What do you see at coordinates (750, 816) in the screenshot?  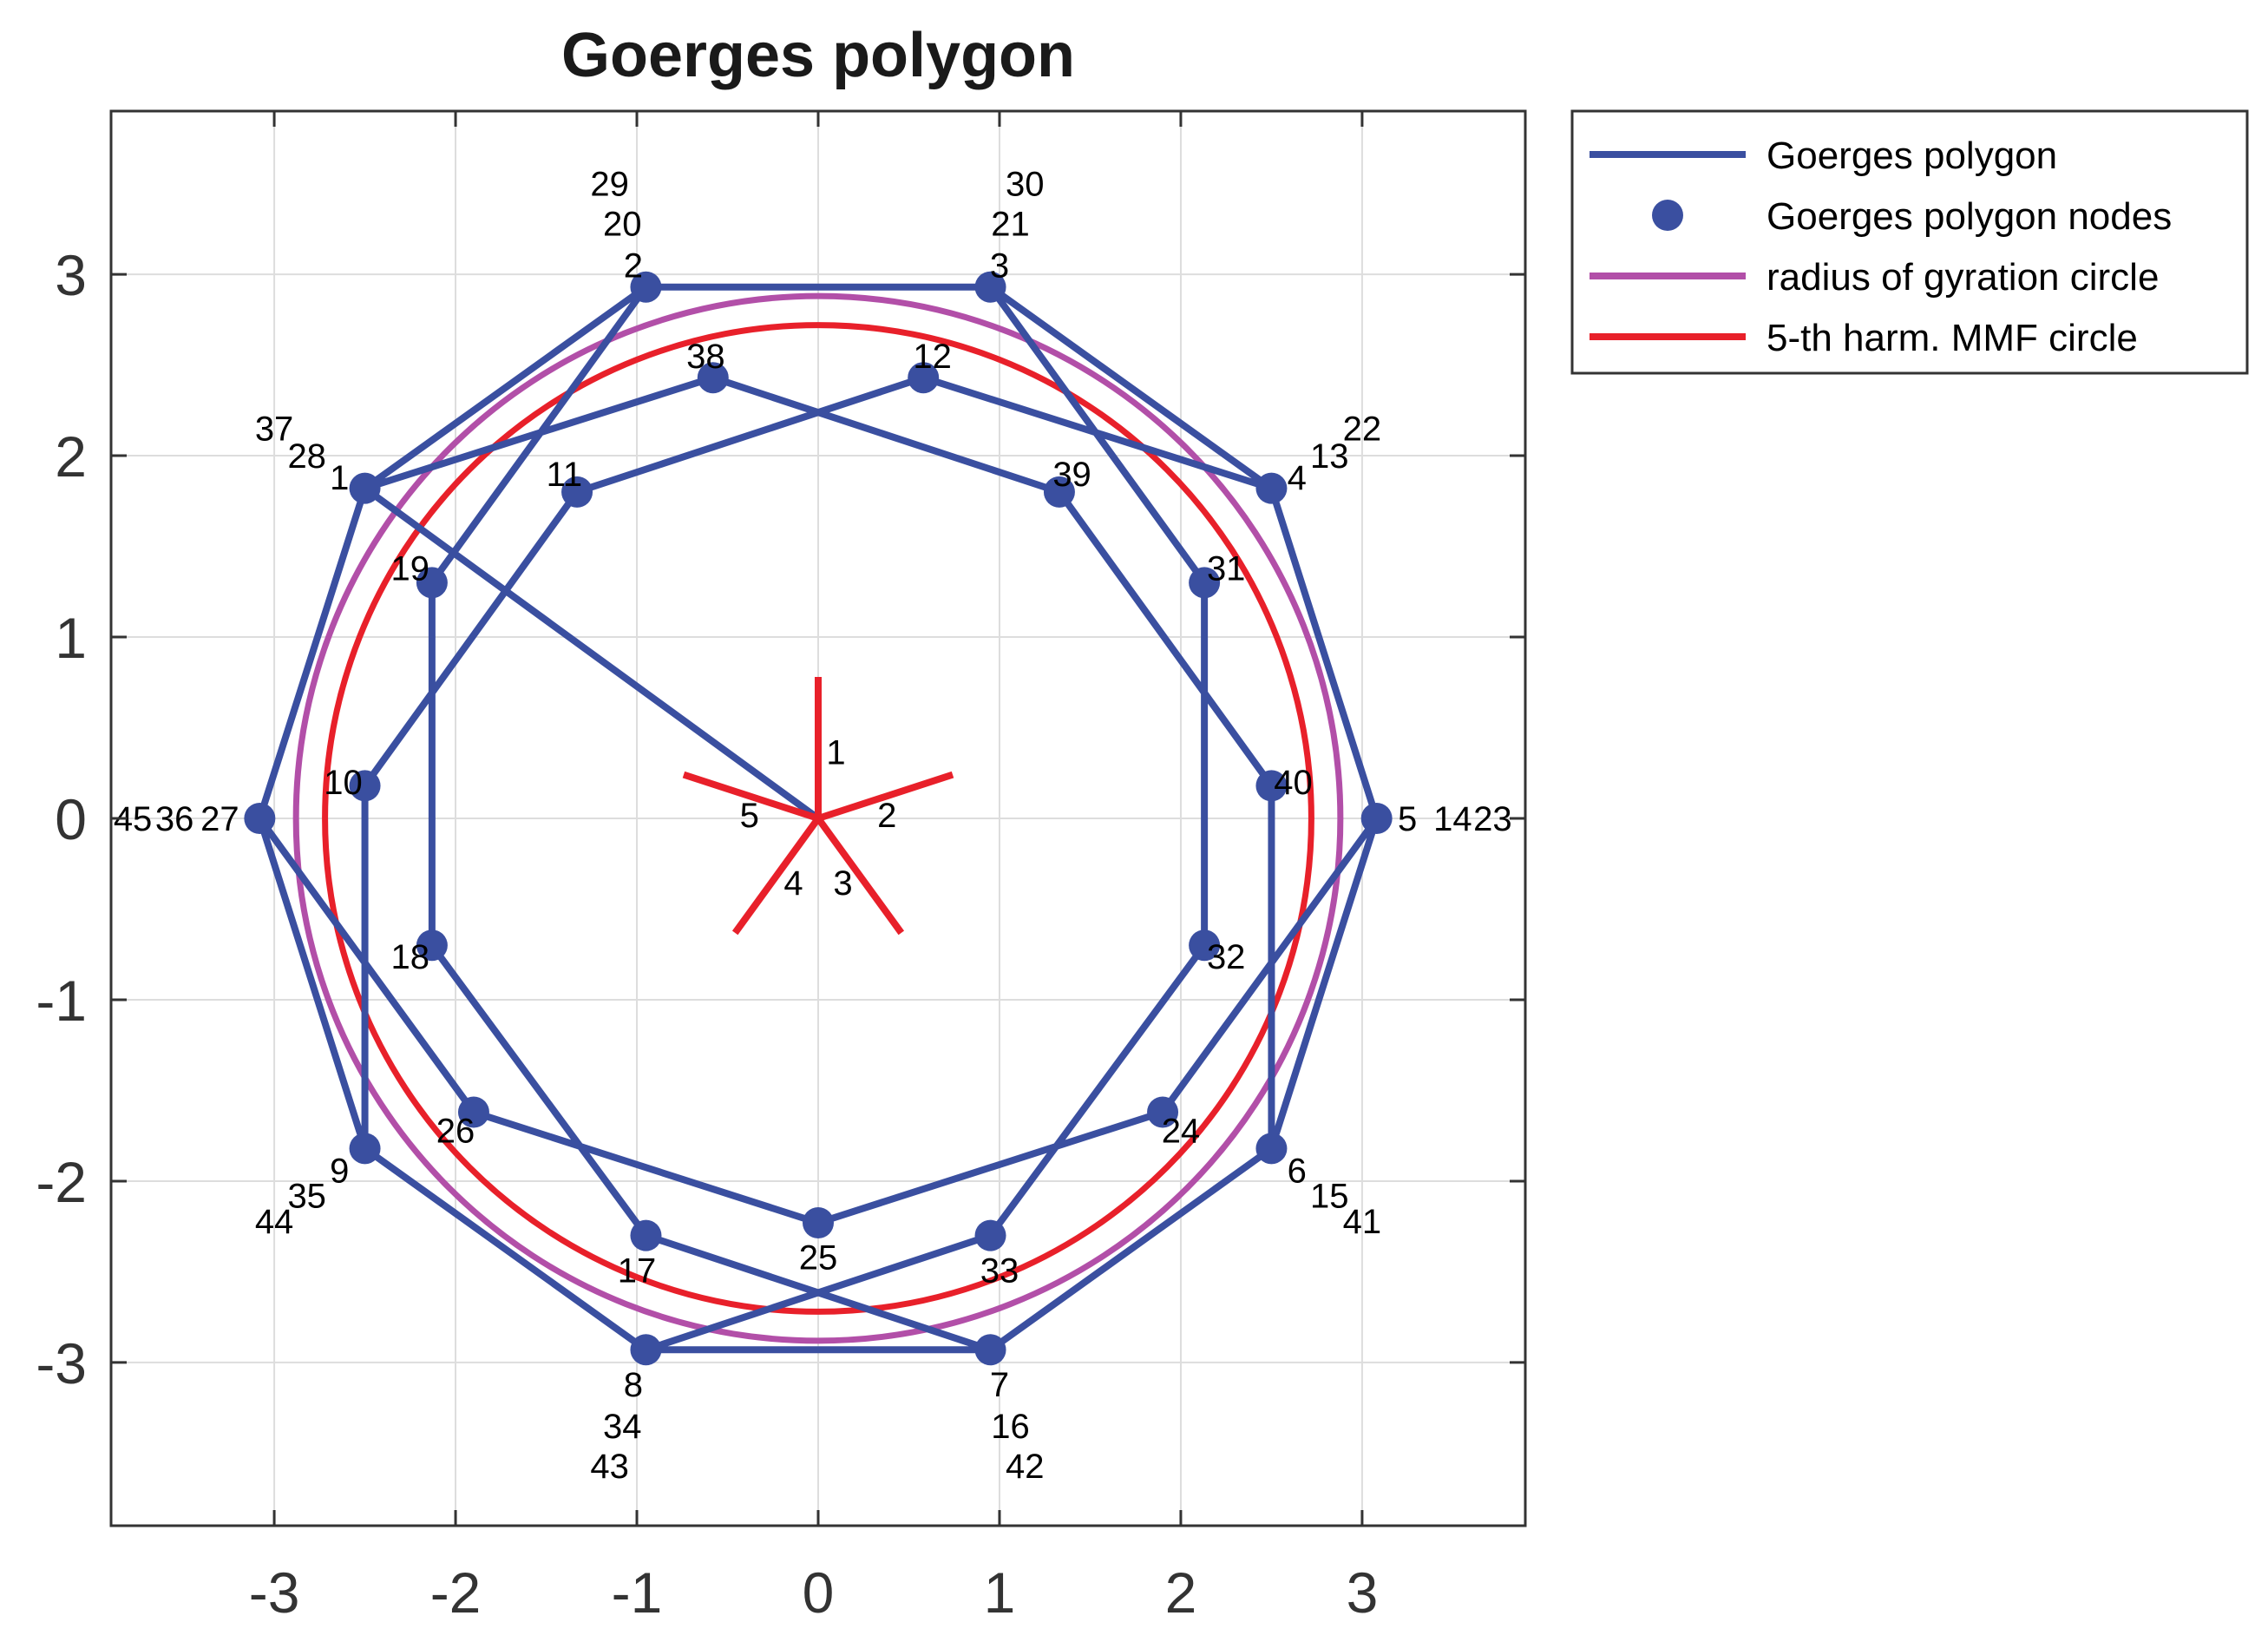 I see `phasor-label: 5` at bounding box center [750, 816].